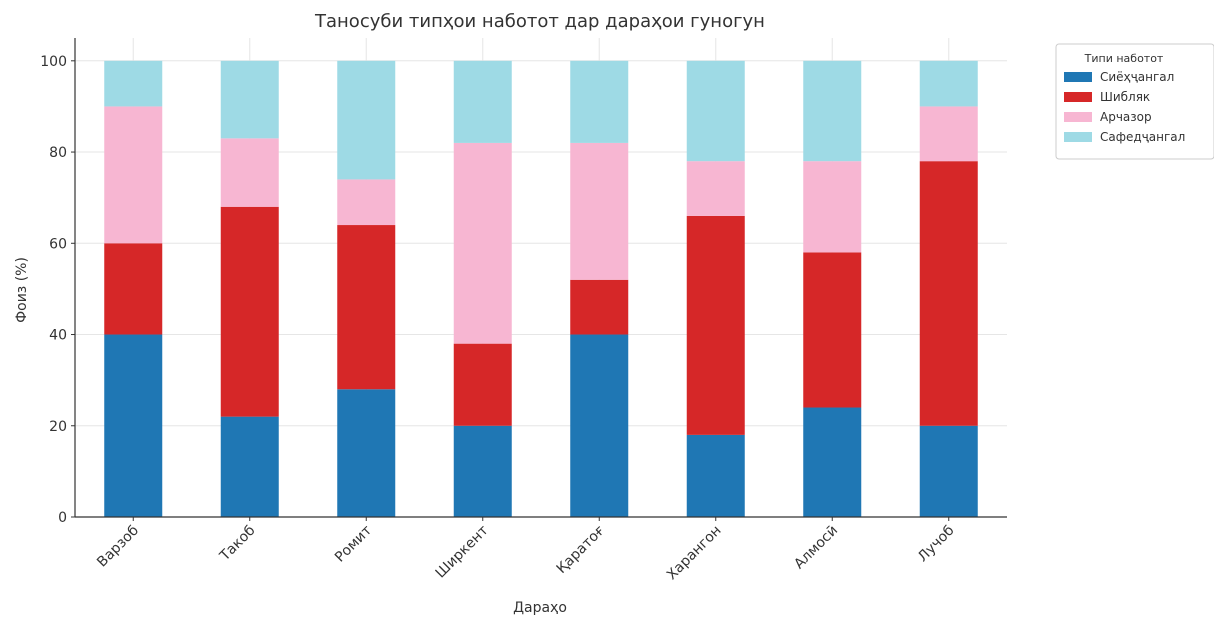 The height and width of the screenshot is (621, 1214). I want to click on x-tick-label: Лучоб, so click(936, 544).